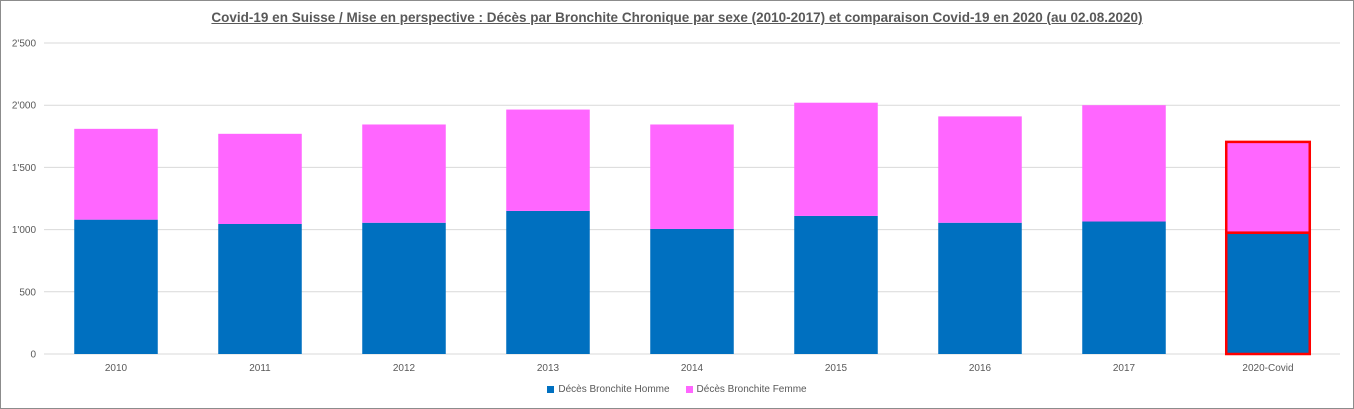  What do you see at coordinates (24, 106) in the screenshot?
I see `y-tick-label: 2'000` at bounding box center [24, 106].